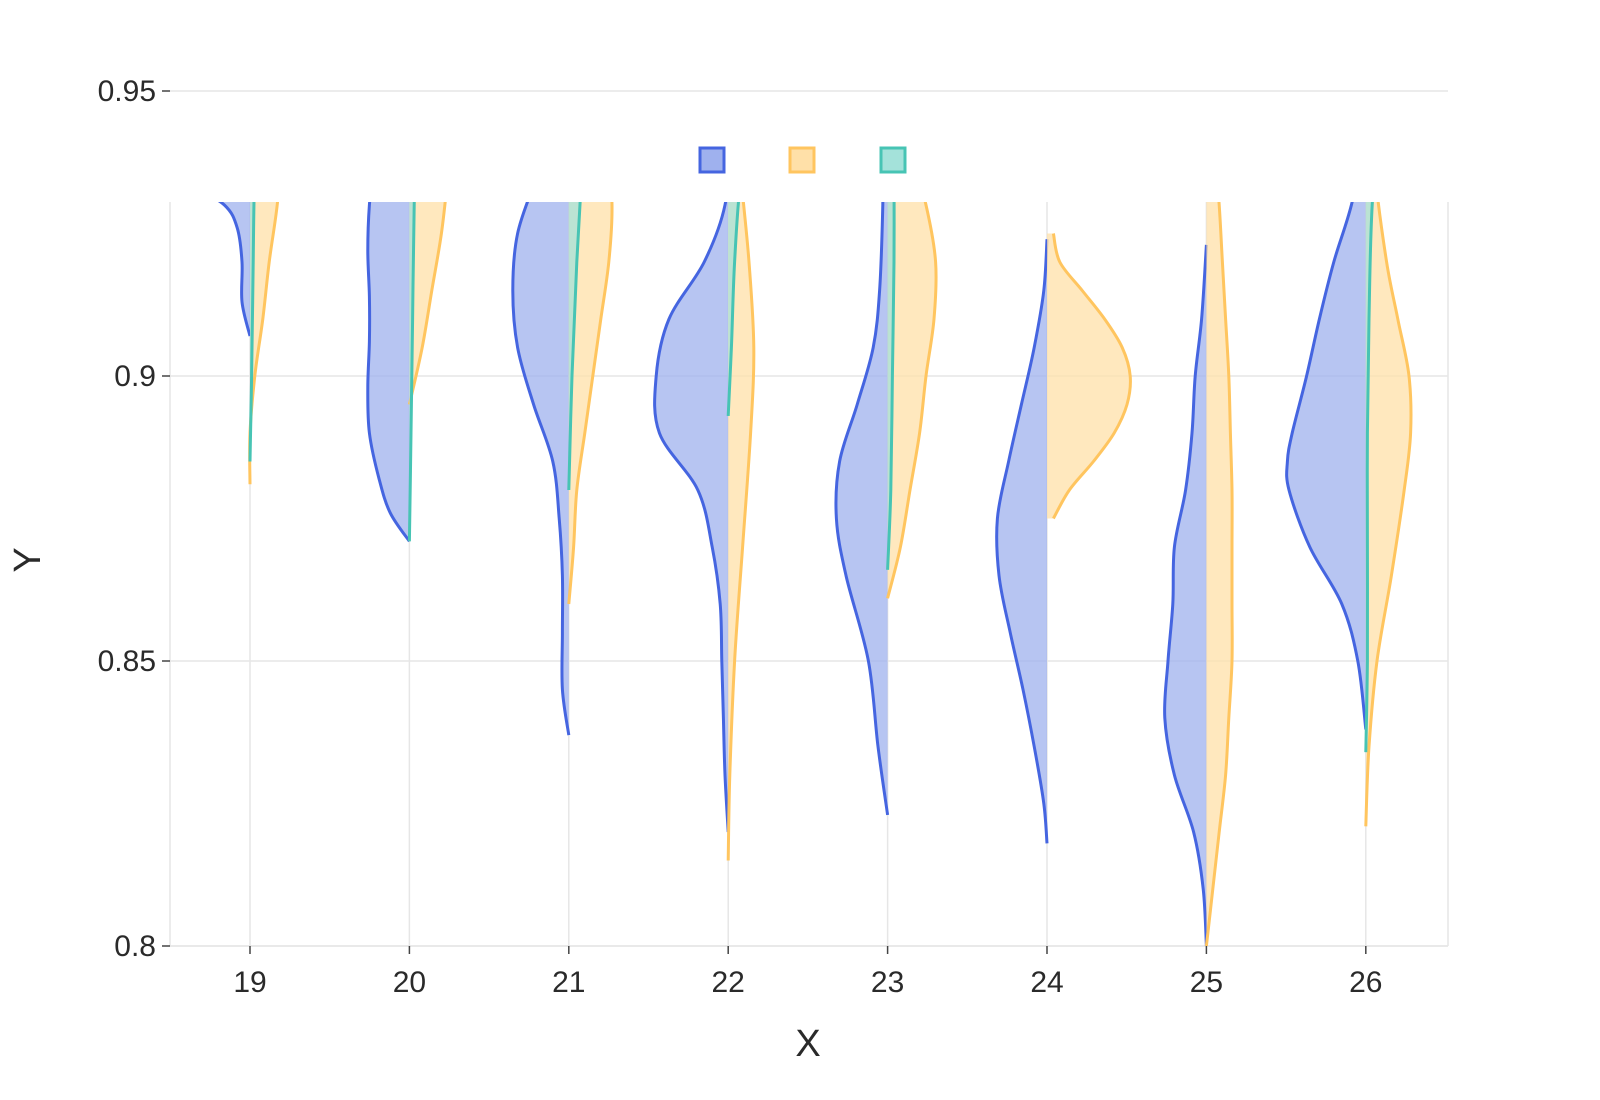  Describe the element at coordinates (127, 661) in the screenshot. I see `y-tick-label: 0.85` at that location.